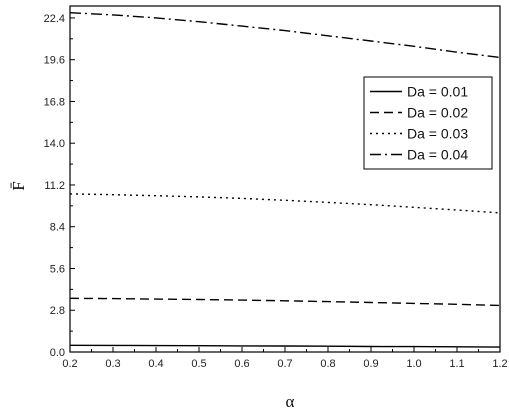  Describe the element at coordinates (413, 364) in the screenshot. I see `x-tick-label: 1.0` at that location.